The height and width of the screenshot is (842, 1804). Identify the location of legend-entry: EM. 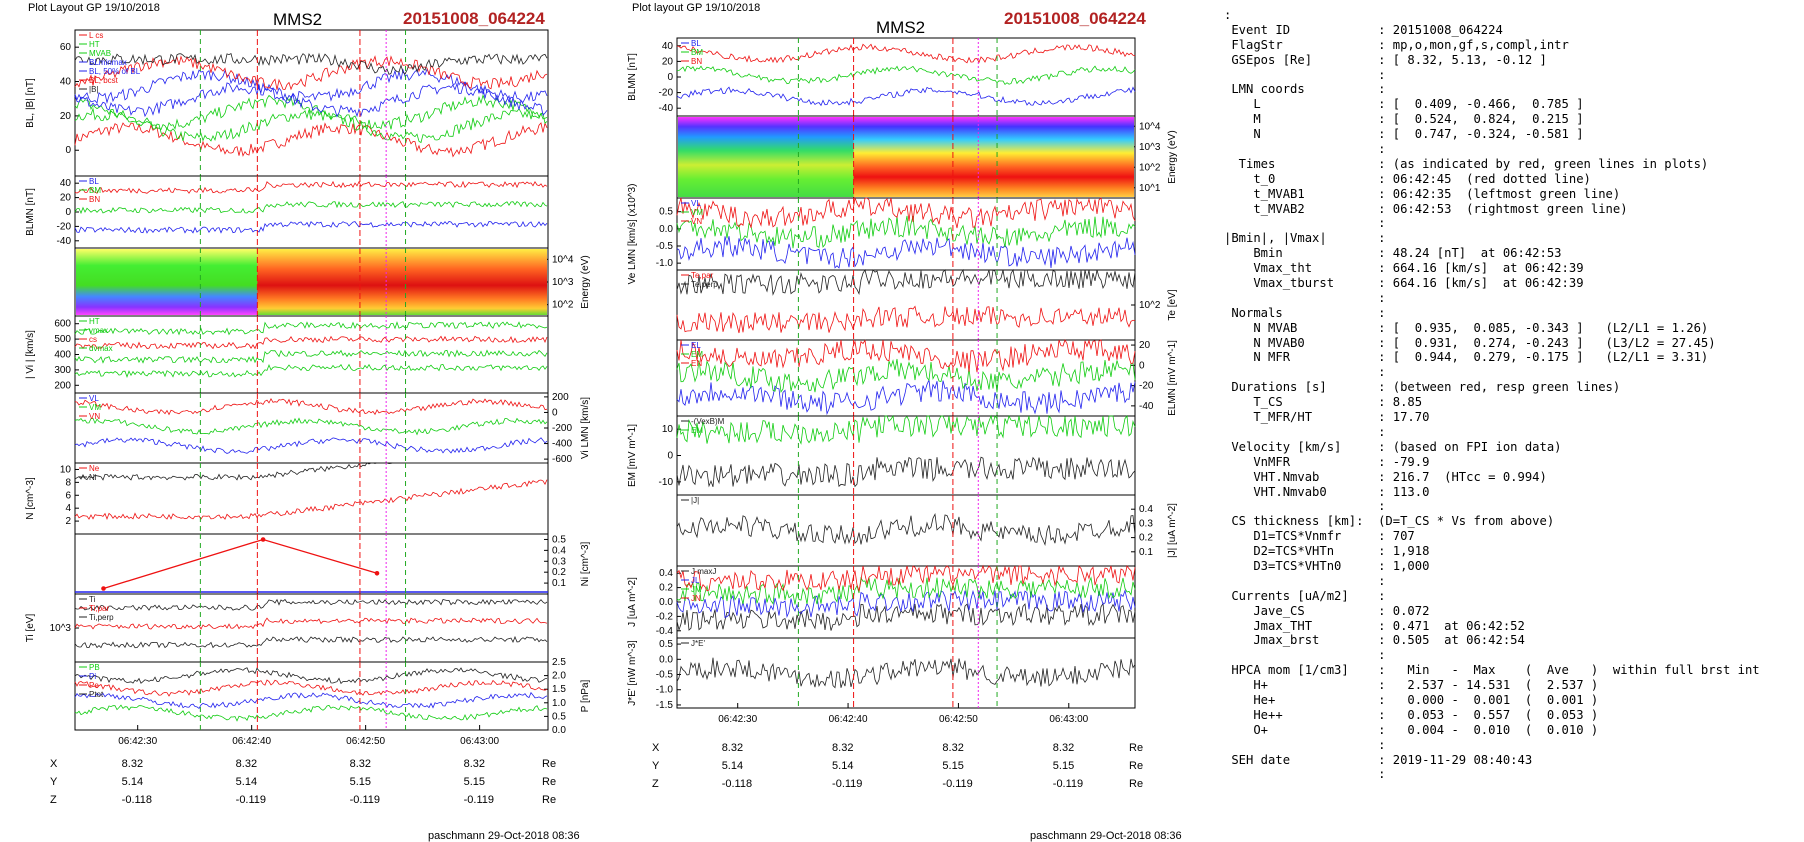
(697, 430).